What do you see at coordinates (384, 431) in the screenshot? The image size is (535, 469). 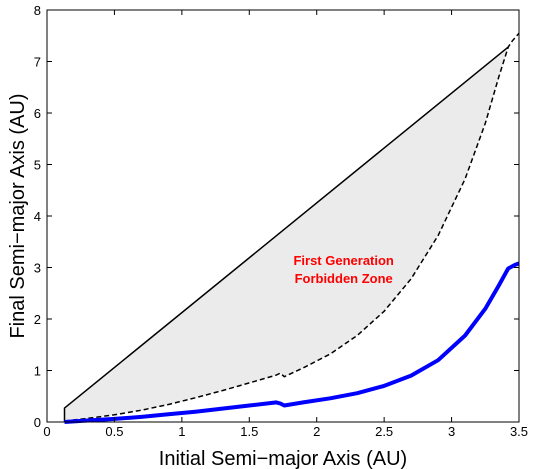 I see `x-tick-label: 2.5` at bounding box center [384, 431].